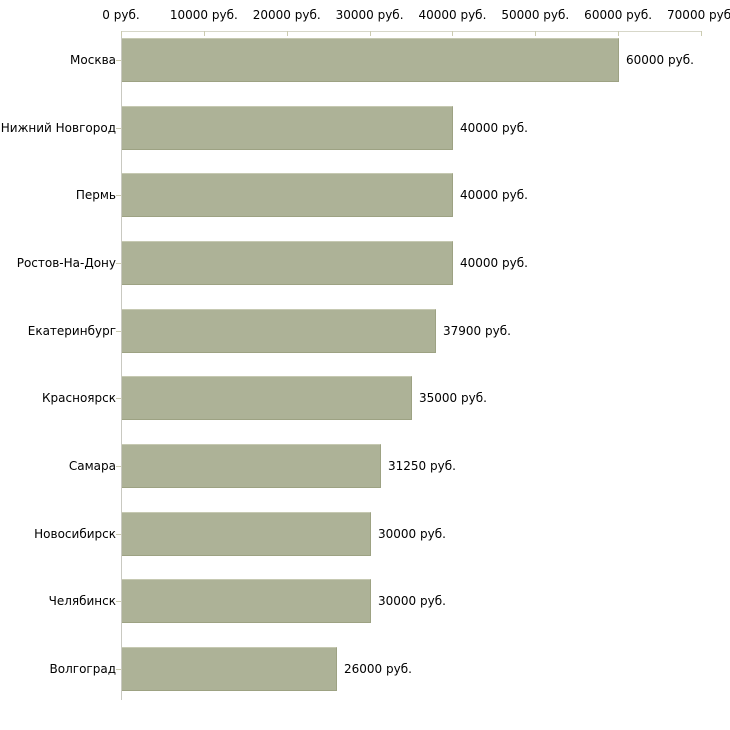 This screenshot has width=730, height=730. I want to click on x-tick-label: 10000 руб., so click(203, 15).